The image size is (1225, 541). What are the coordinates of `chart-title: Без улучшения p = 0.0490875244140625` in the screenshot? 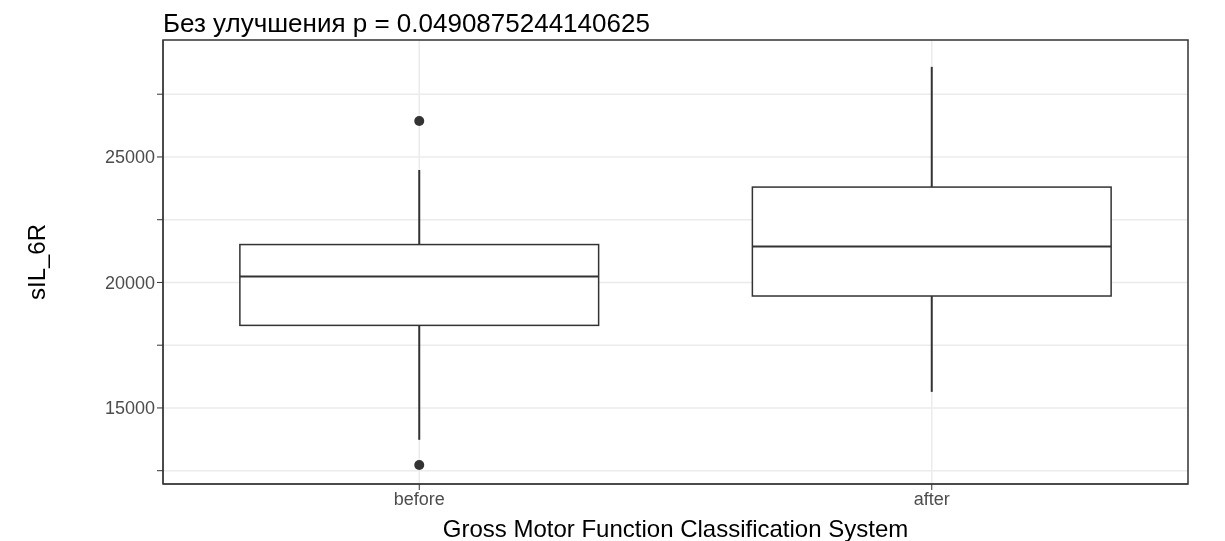 It's located at (406, 23).